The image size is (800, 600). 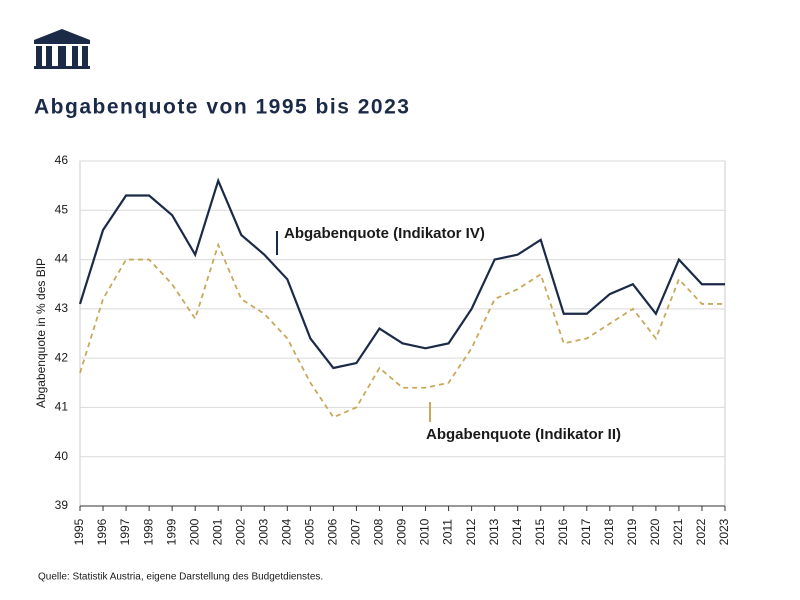 I want to click on x-tick-label: 2001, so click(x=217, y=531).